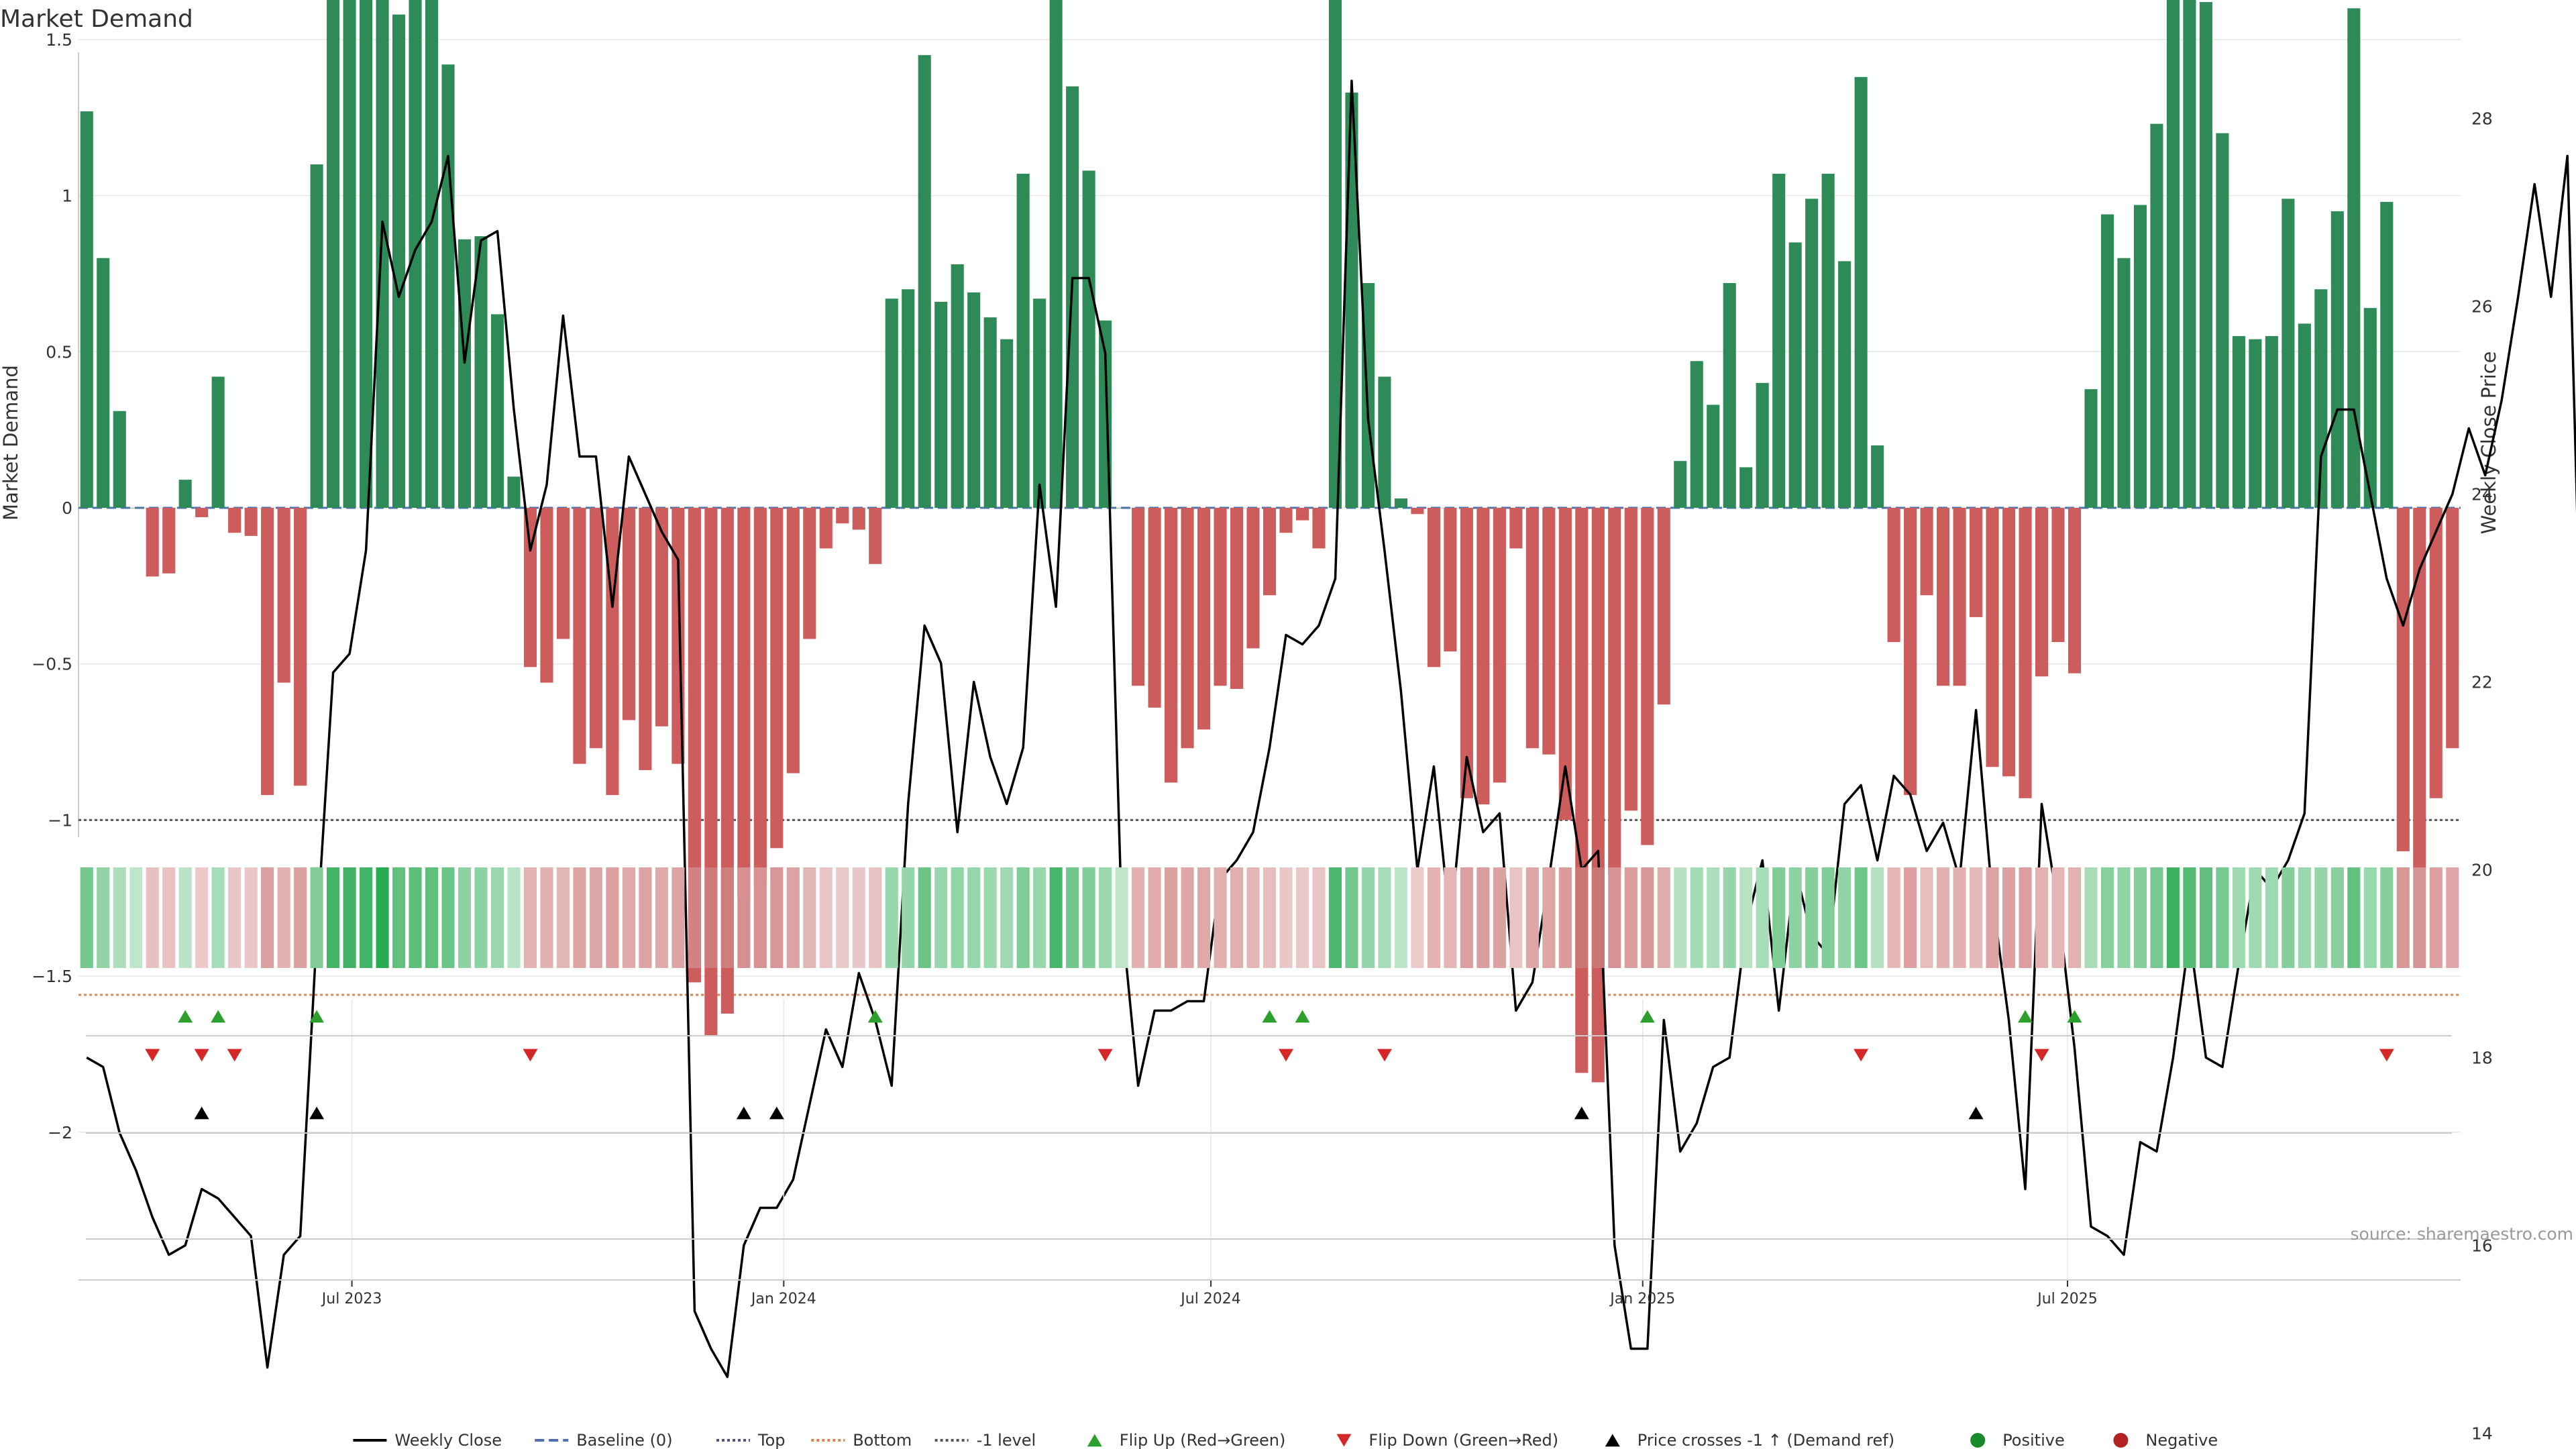  I want to click on chart-title: Market Demand, so click(96, 19).